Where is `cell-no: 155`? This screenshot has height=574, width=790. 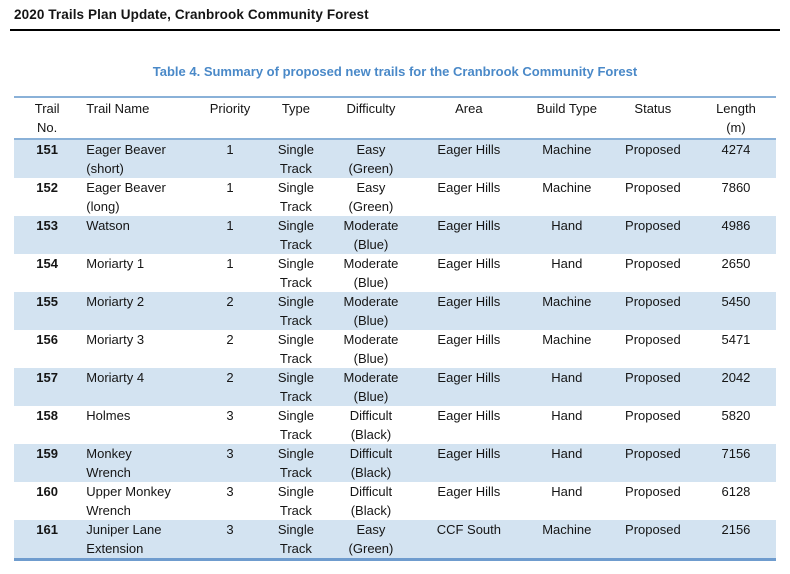
cell-no: 155 is located at coordinates (47, 301).